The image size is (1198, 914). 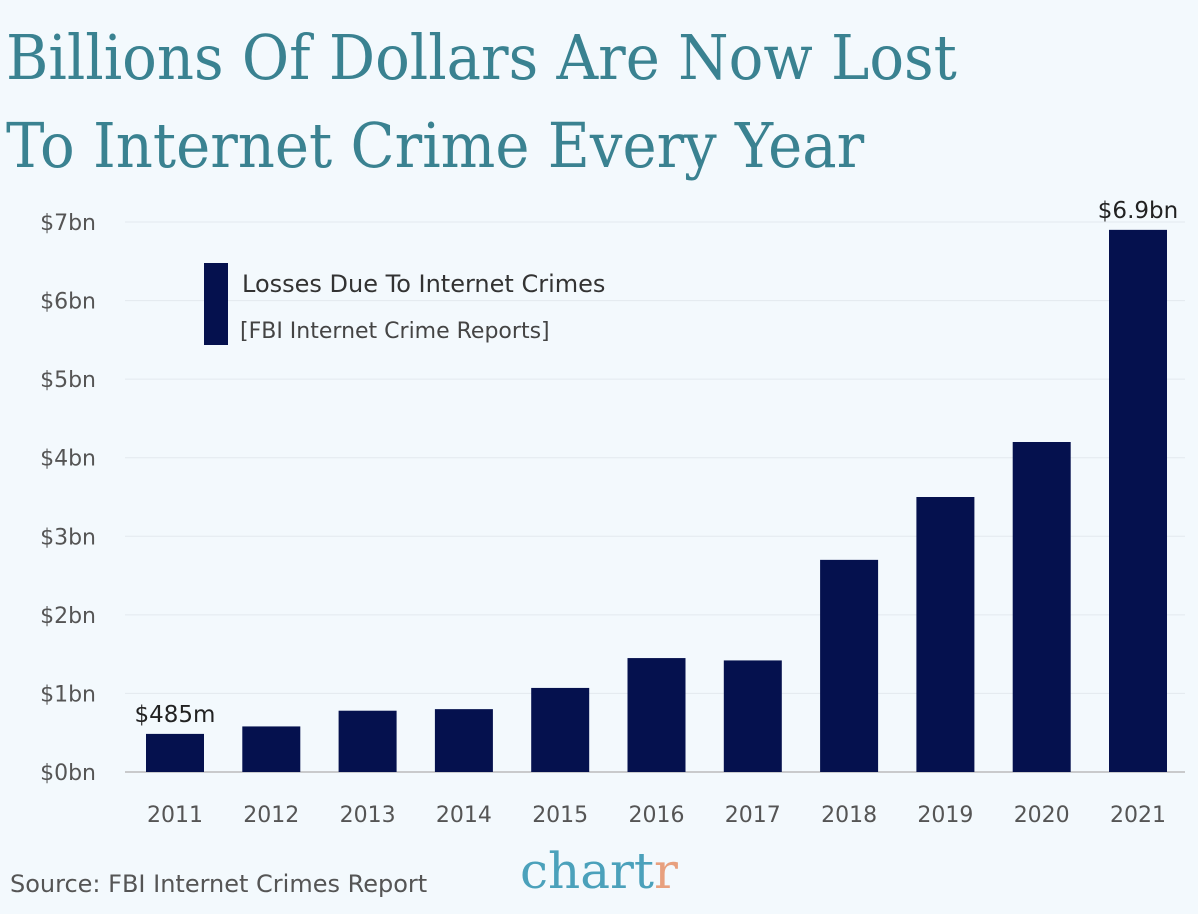 I want to click on bar-2019, so click(x=945, y=634).